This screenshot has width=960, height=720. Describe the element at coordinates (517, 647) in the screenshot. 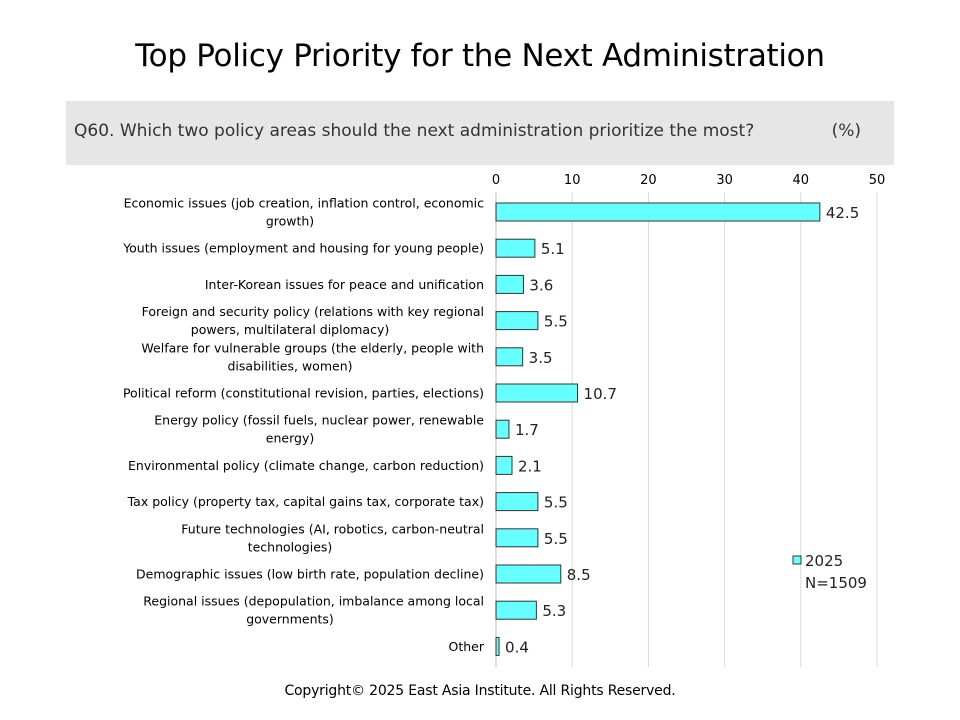

I see `data-label: 0.4` at that location.